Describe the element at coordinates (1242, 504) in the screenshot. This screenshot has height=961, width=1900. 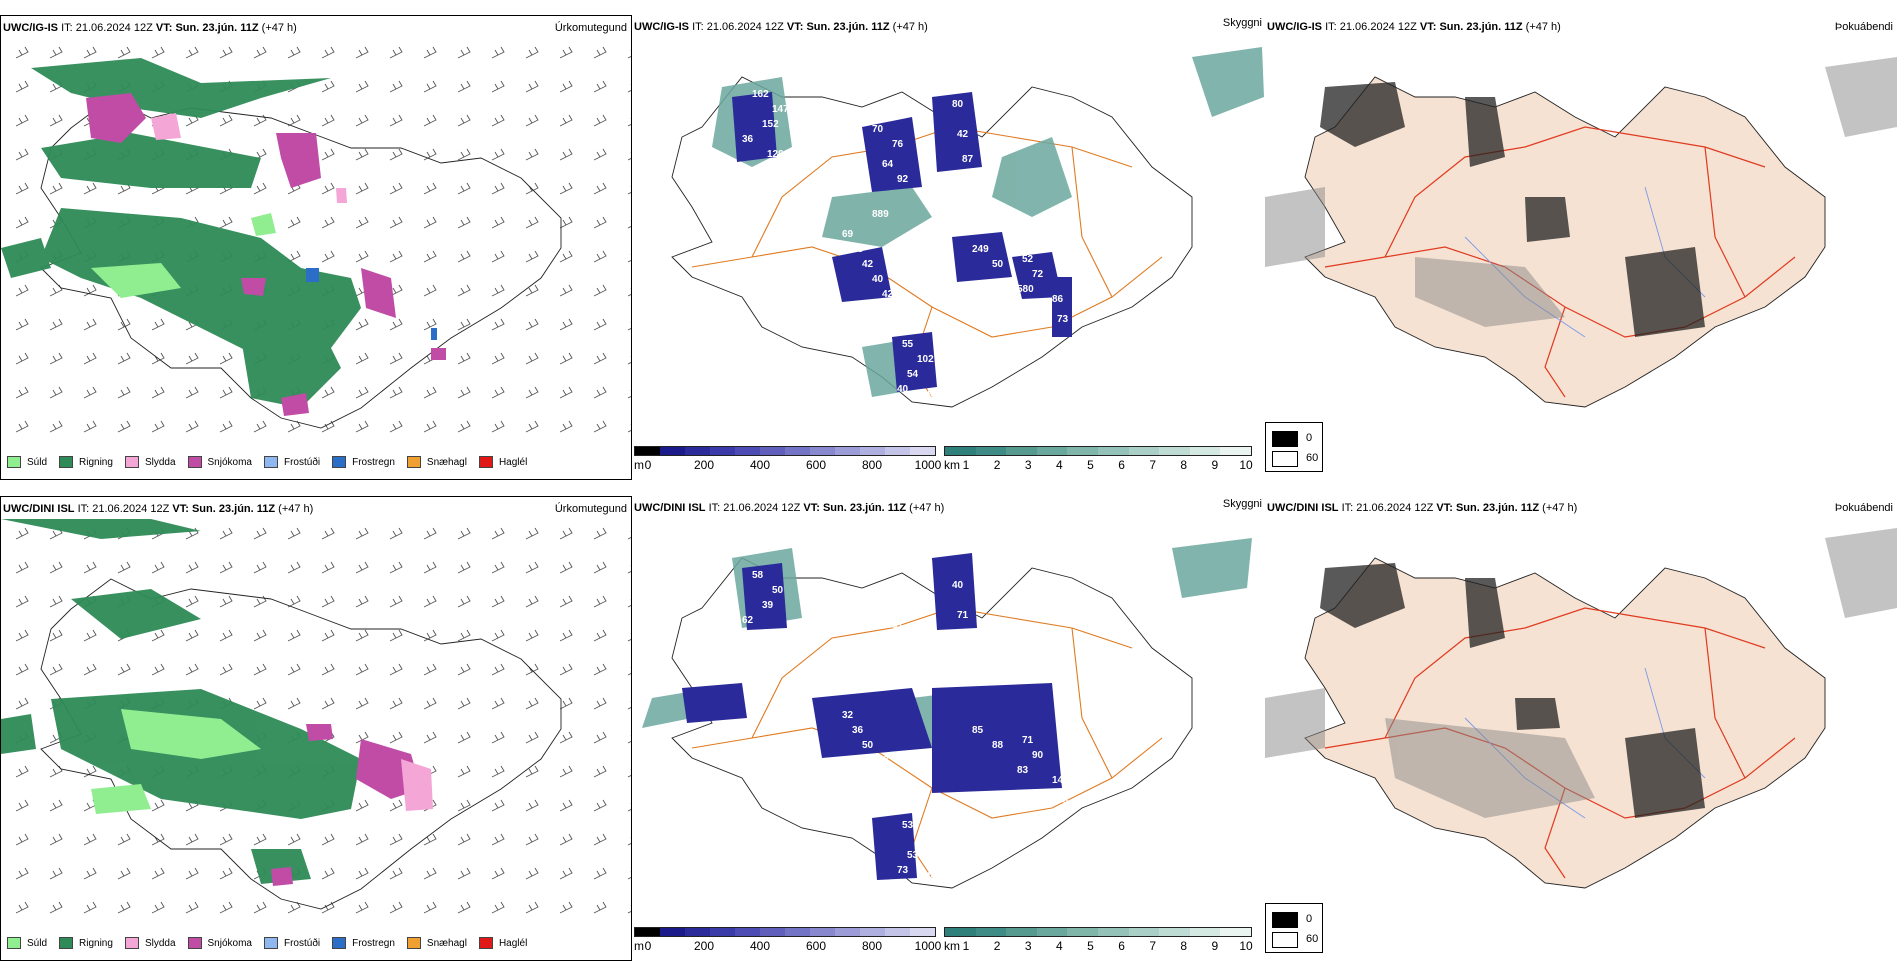
I see `panel-title: Skyggni` at that location.